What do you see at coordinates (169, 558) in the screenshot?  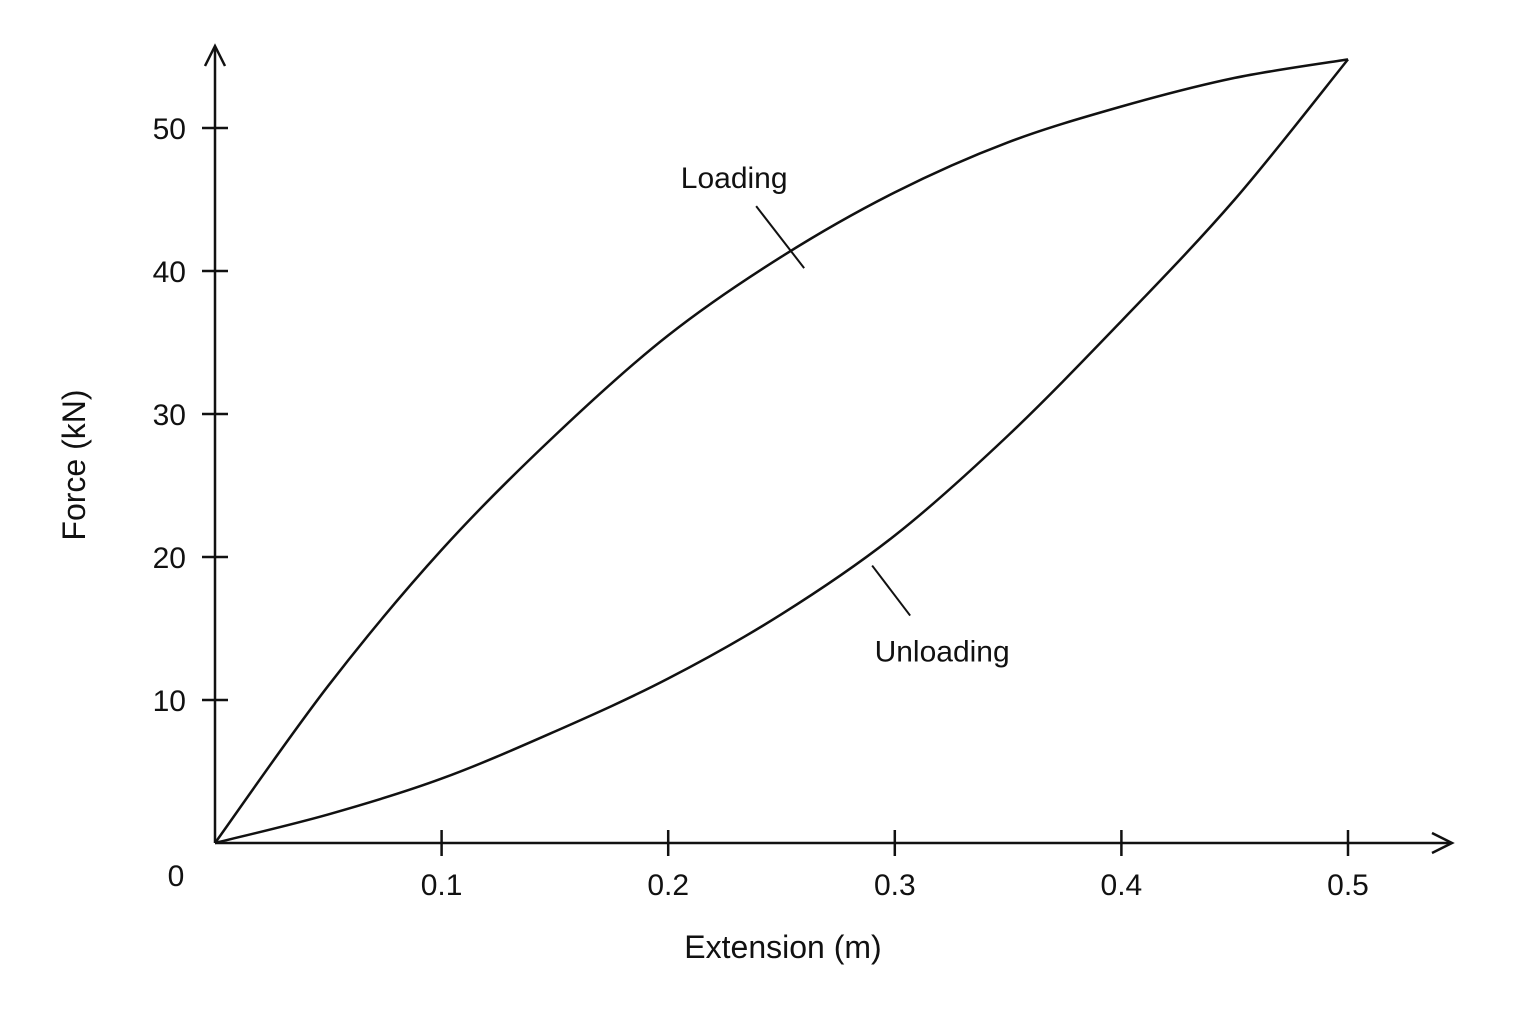 I see `y-tick-label-1: 20` at bounding box center [169, 558].